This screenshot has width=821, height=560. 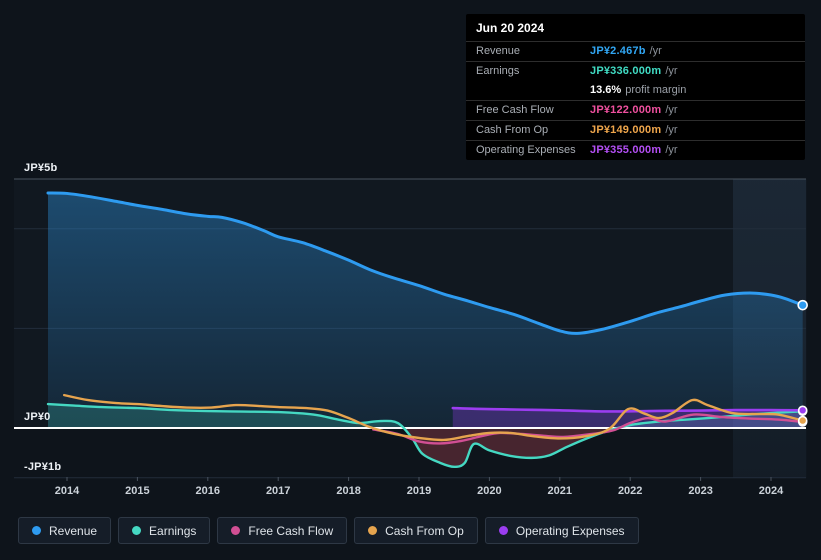 What do you see at coordinates (503, 530) in the screenshot?
I see `legend-dot-opex` at bounding box center [503, 530].